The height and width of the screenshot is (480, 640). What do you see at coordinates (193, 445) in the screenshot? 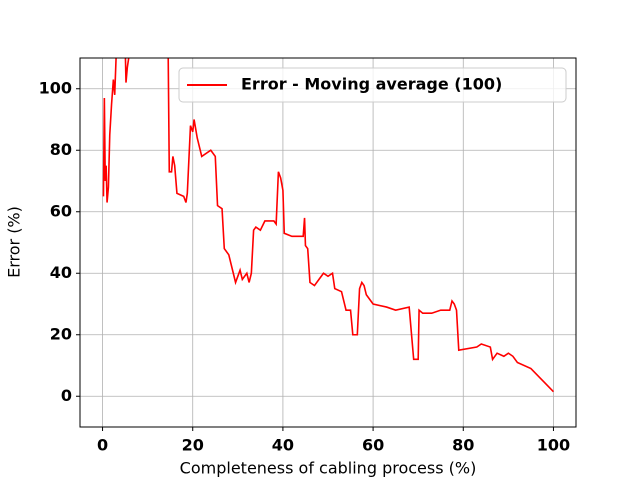
I see `x-tick-label: 20` at bounding box center [193, 445].